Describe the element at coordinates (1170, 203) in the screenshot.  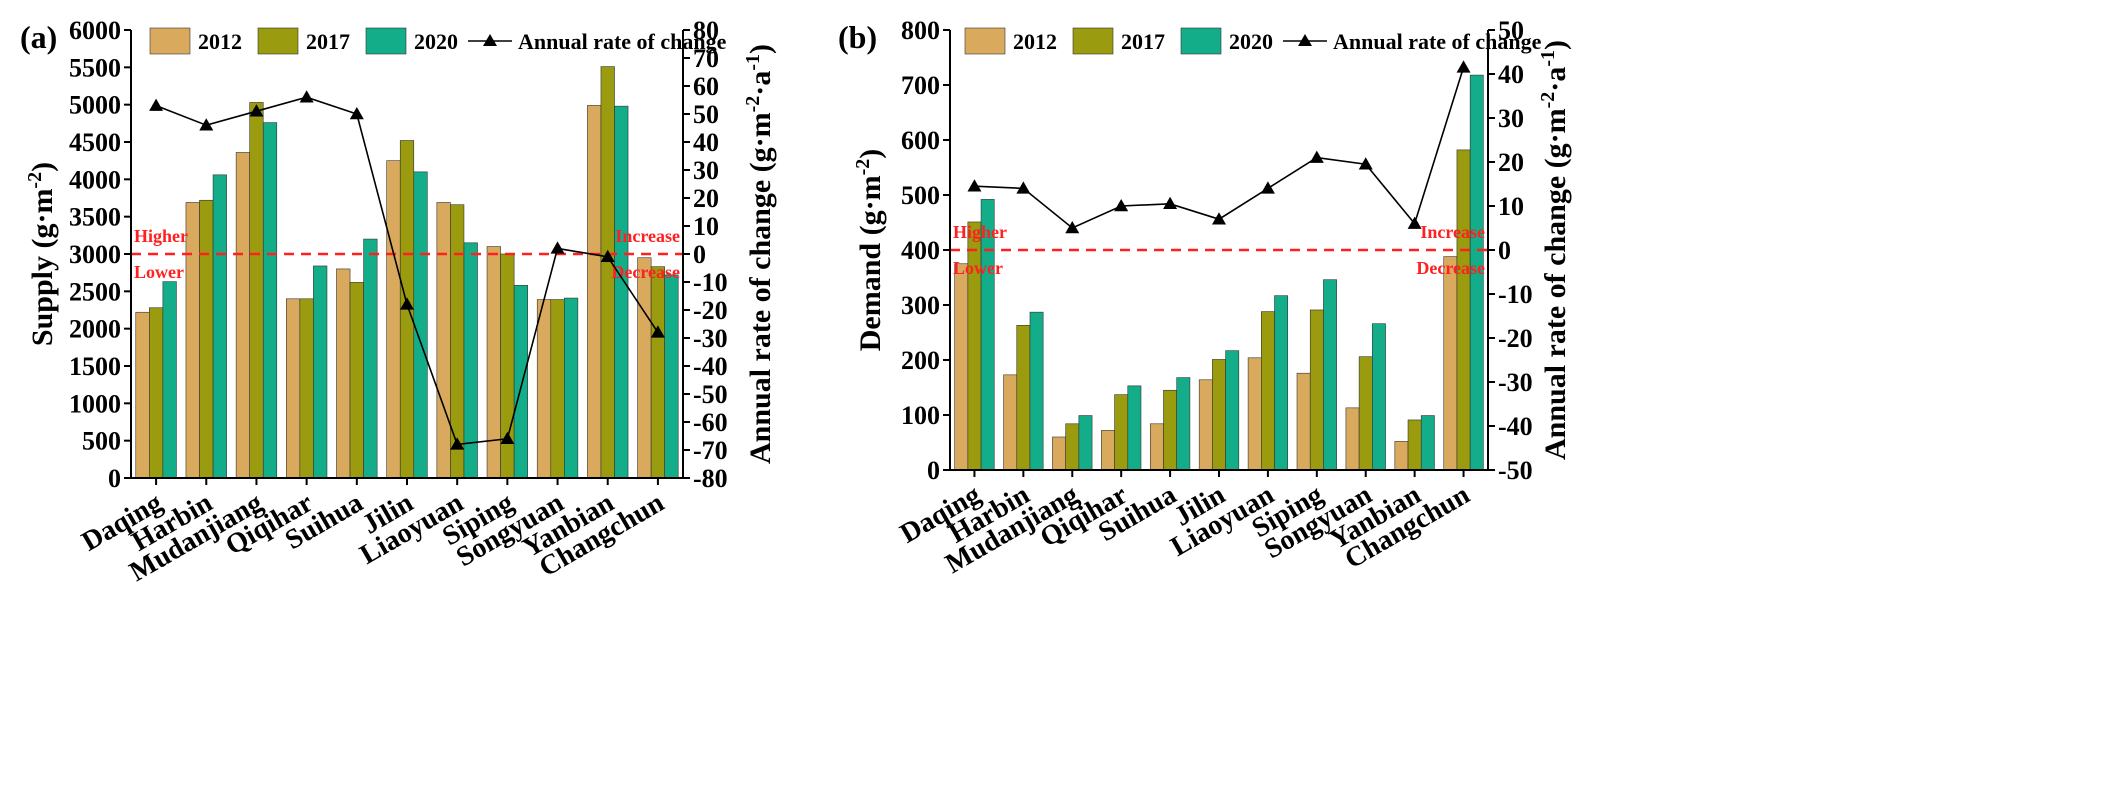
I see `rate-marker-suihua` at that location.